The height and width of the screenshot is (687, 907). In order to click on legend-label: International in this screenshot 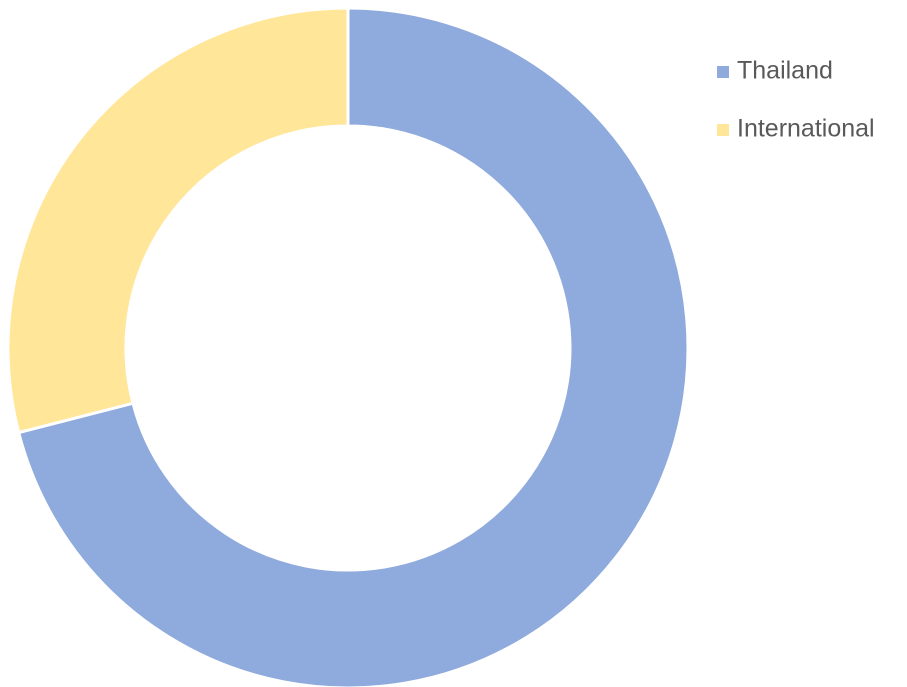, I will do `click(806, 129)`.